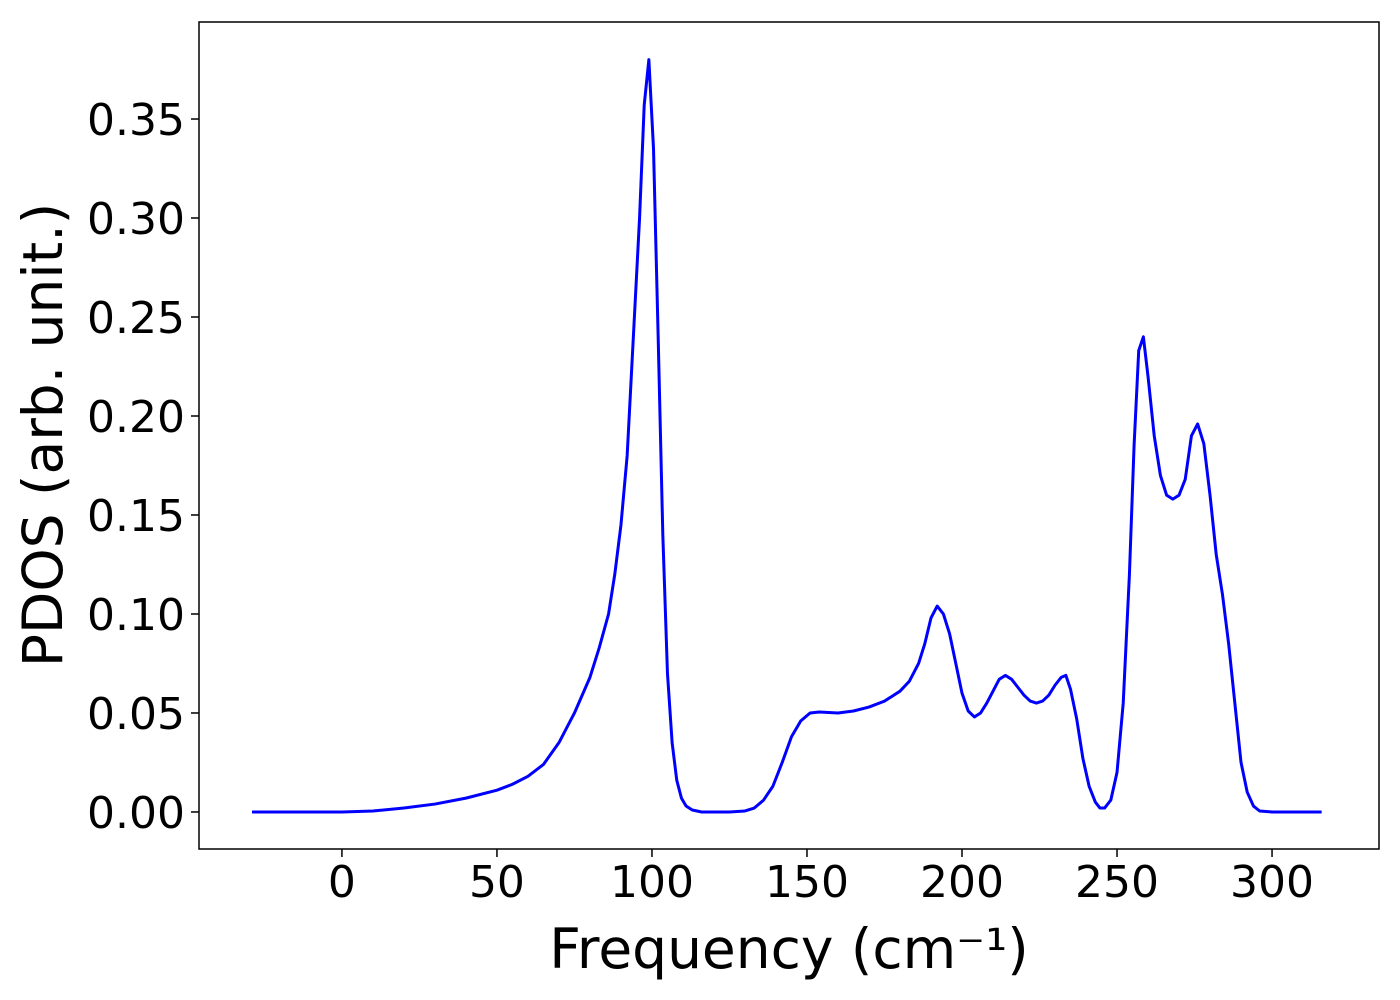 The height and width of the screenshot is (1000, 1400). I want to click on y-tick-label: 0.35, so click(136, 120).